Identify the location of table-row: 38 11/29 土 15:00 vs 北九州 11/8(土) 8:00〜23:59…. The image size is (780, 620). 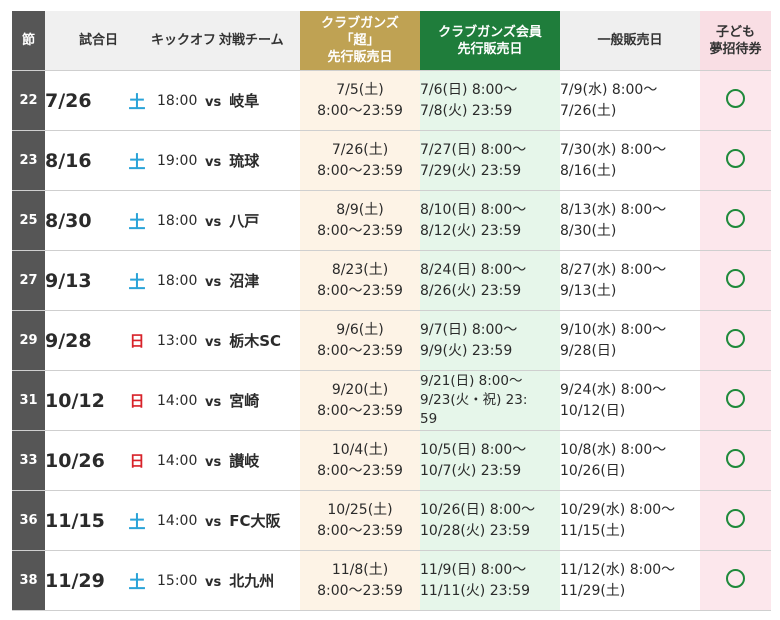
(391, 580).